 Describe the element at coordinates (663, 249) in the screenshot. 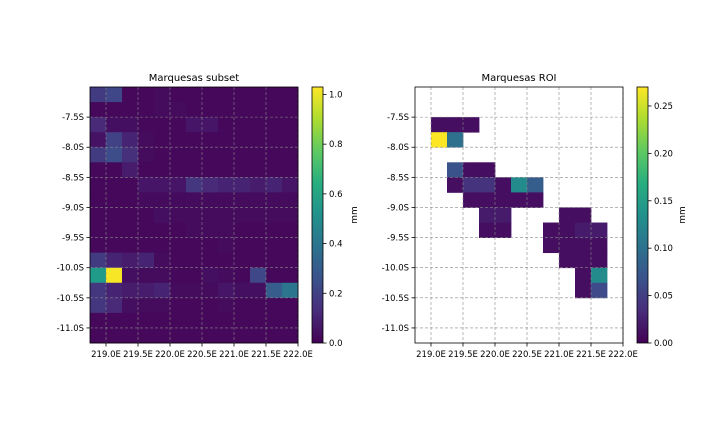

I see `colorbar-tick-label: 0.10` at that location.